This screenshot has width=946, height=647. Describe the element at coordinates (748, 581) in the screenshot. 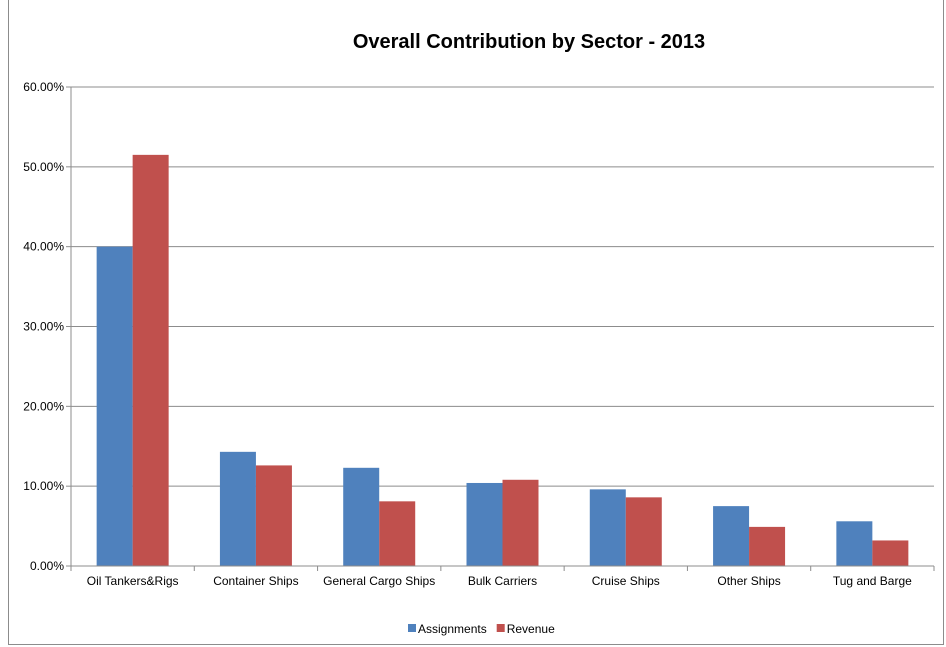

I see `x-tick-label: Other Ships` at that location.